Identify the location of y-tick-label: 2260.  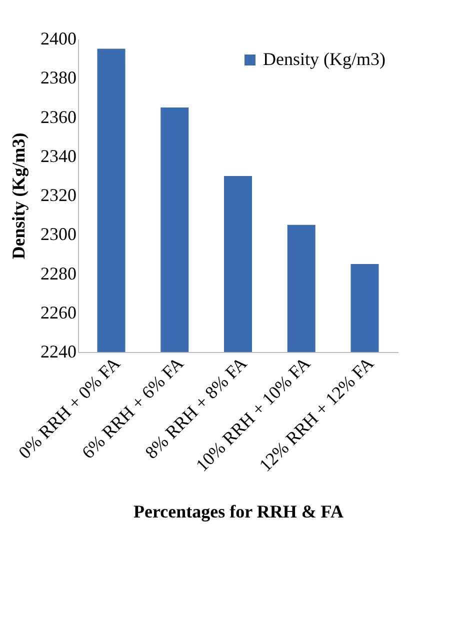
(58, 312).